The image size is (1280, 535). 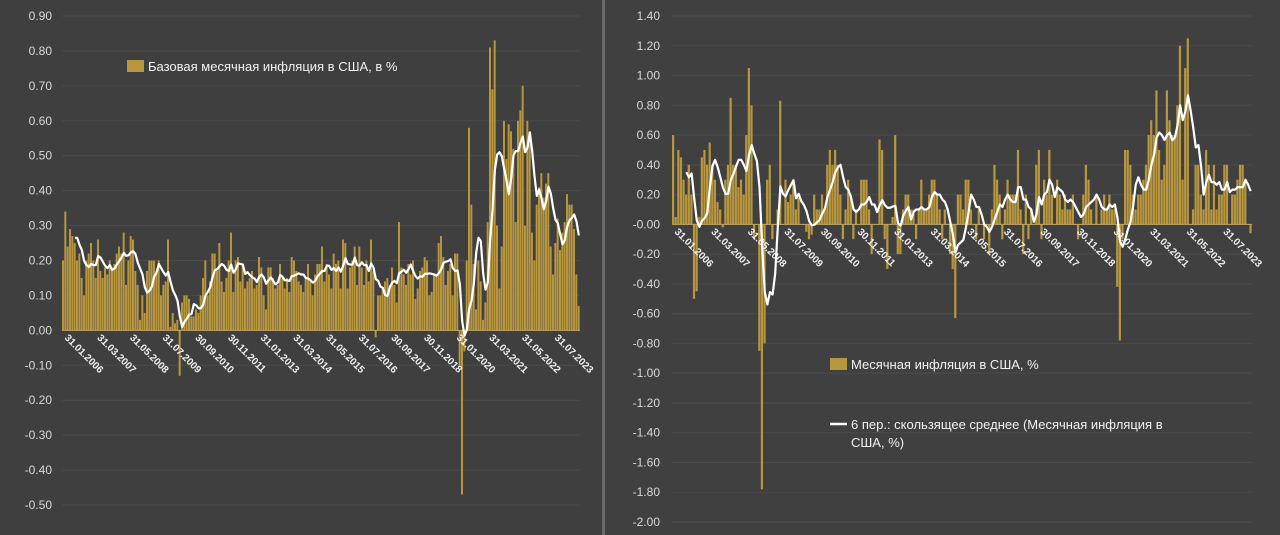 What do you see at coordinates (838, 364) in the screenshot?
I see `legend-bar-swatch` at bounding box center [838, 364].